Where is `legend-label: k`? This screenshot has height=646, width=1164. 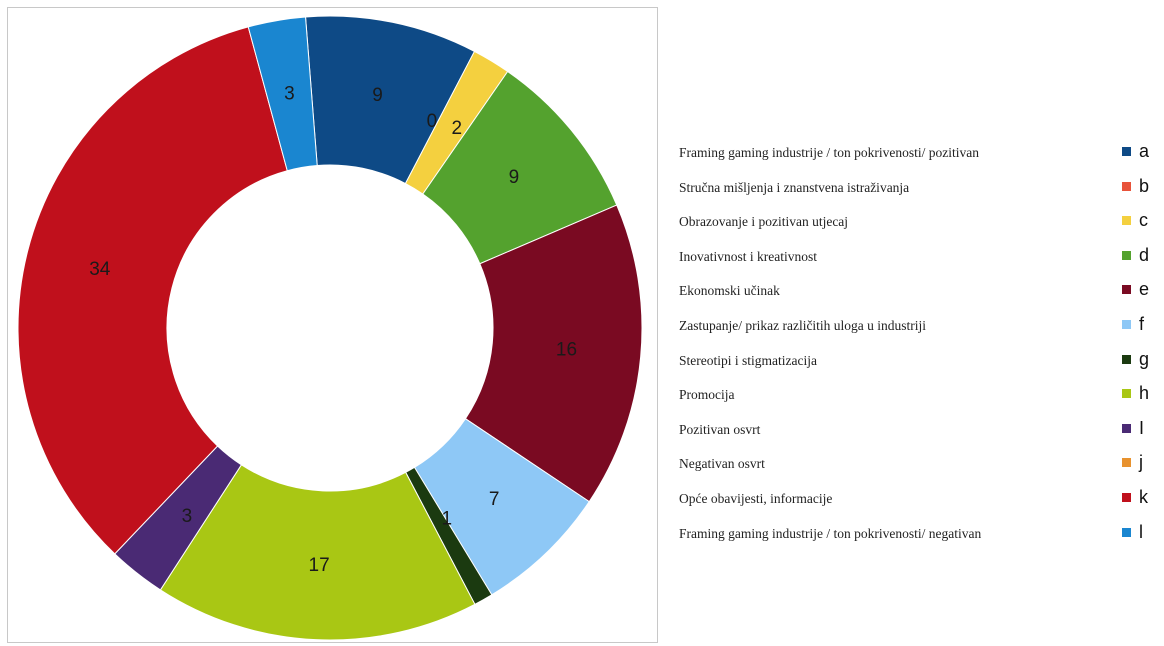
legend-label: k is located at coordinates (1143, 496).